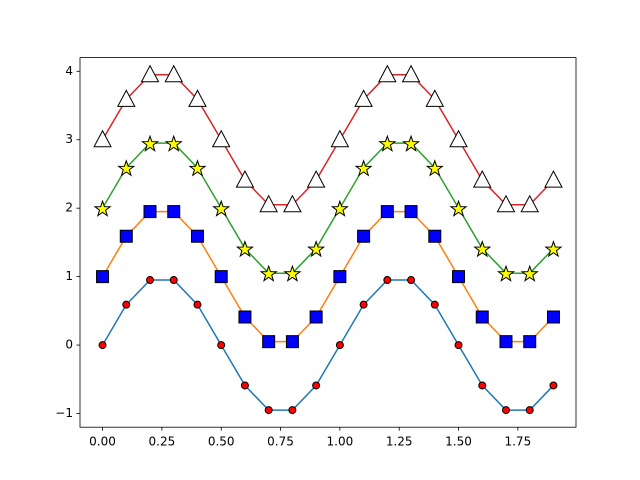  I want to click on x-tick-label: 0.75, so click(280, 442).